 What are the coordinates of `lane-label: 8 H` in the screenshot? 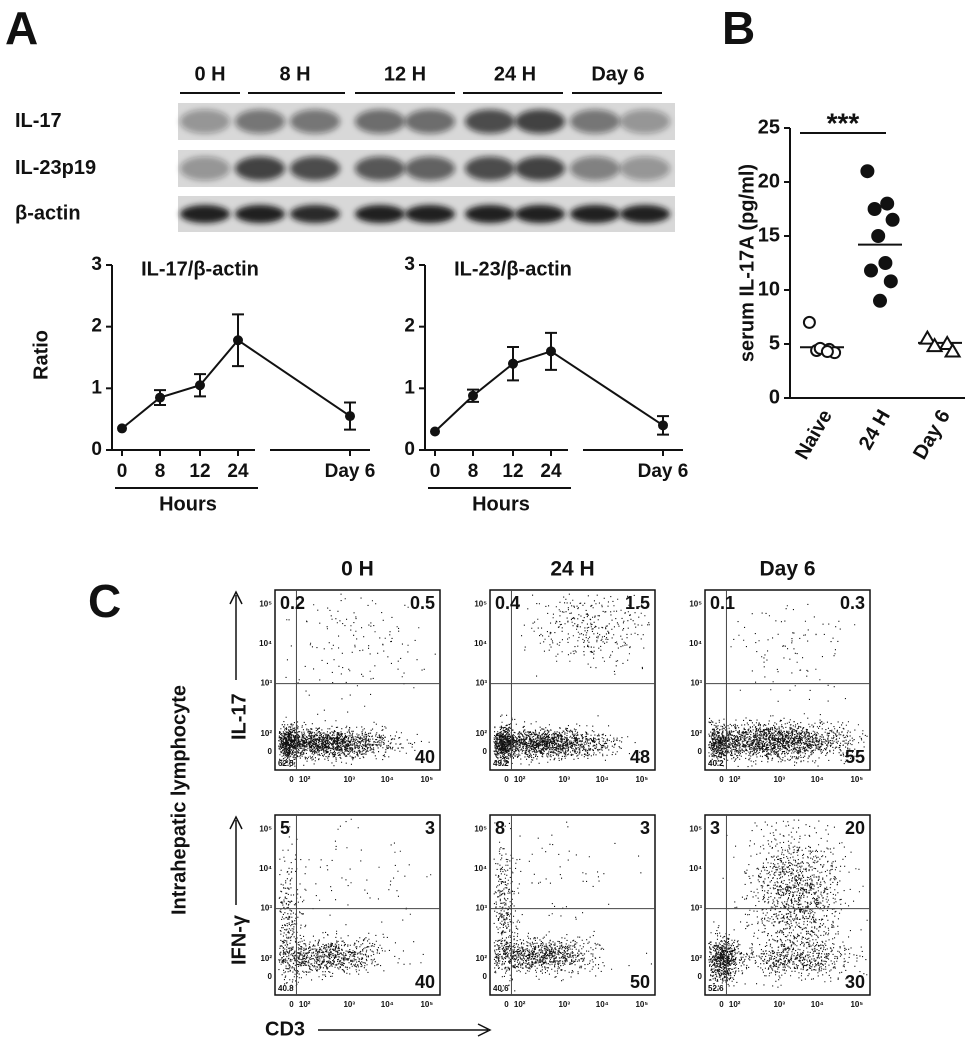 It's located at (294, 74).